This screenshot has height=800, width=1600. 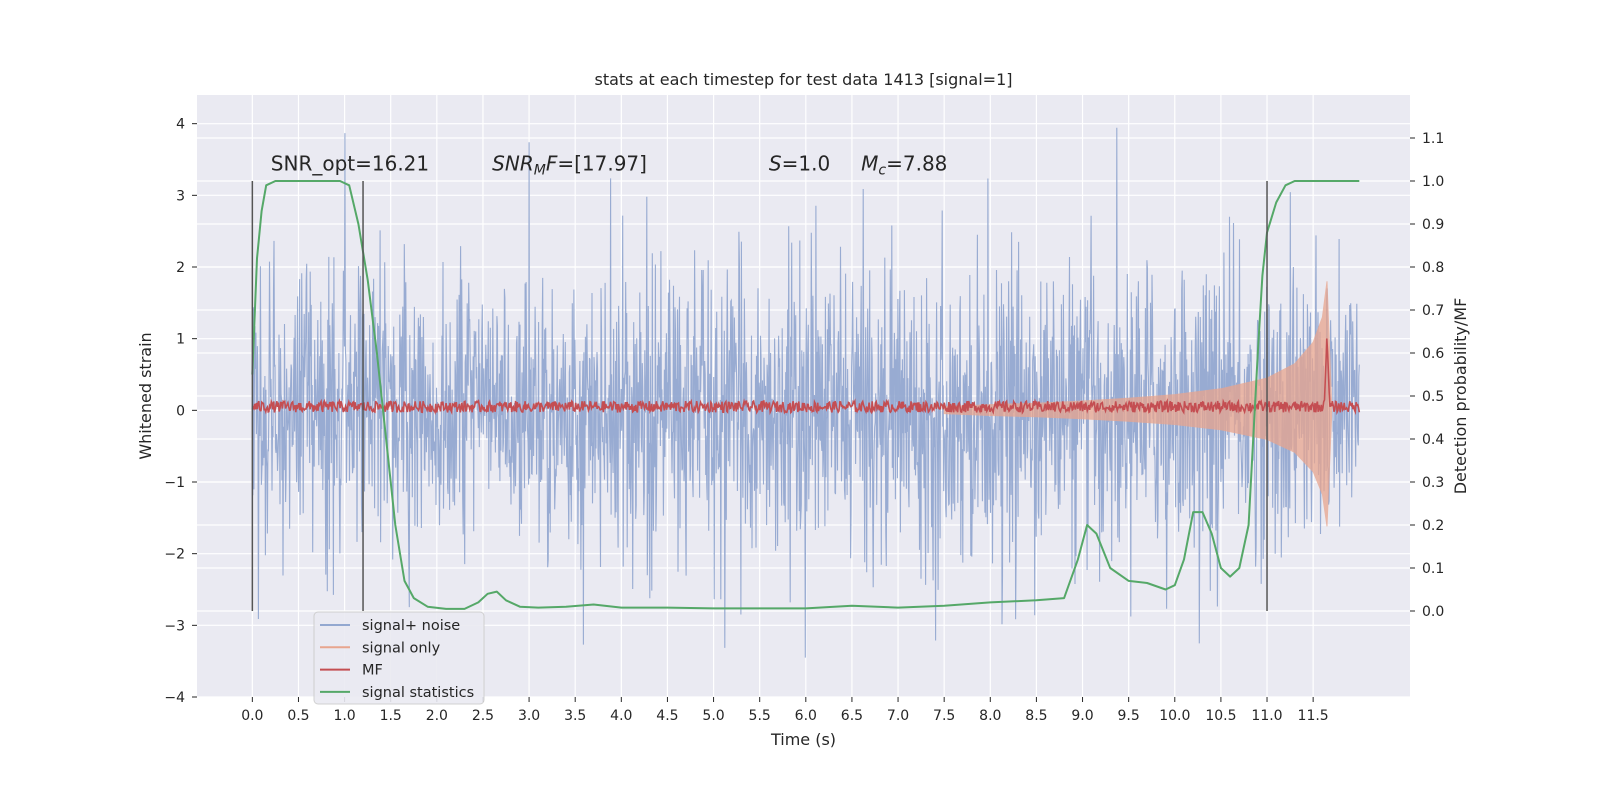 I want to click on y2-tick-label: 0.1, so click(x=1433, y=569).